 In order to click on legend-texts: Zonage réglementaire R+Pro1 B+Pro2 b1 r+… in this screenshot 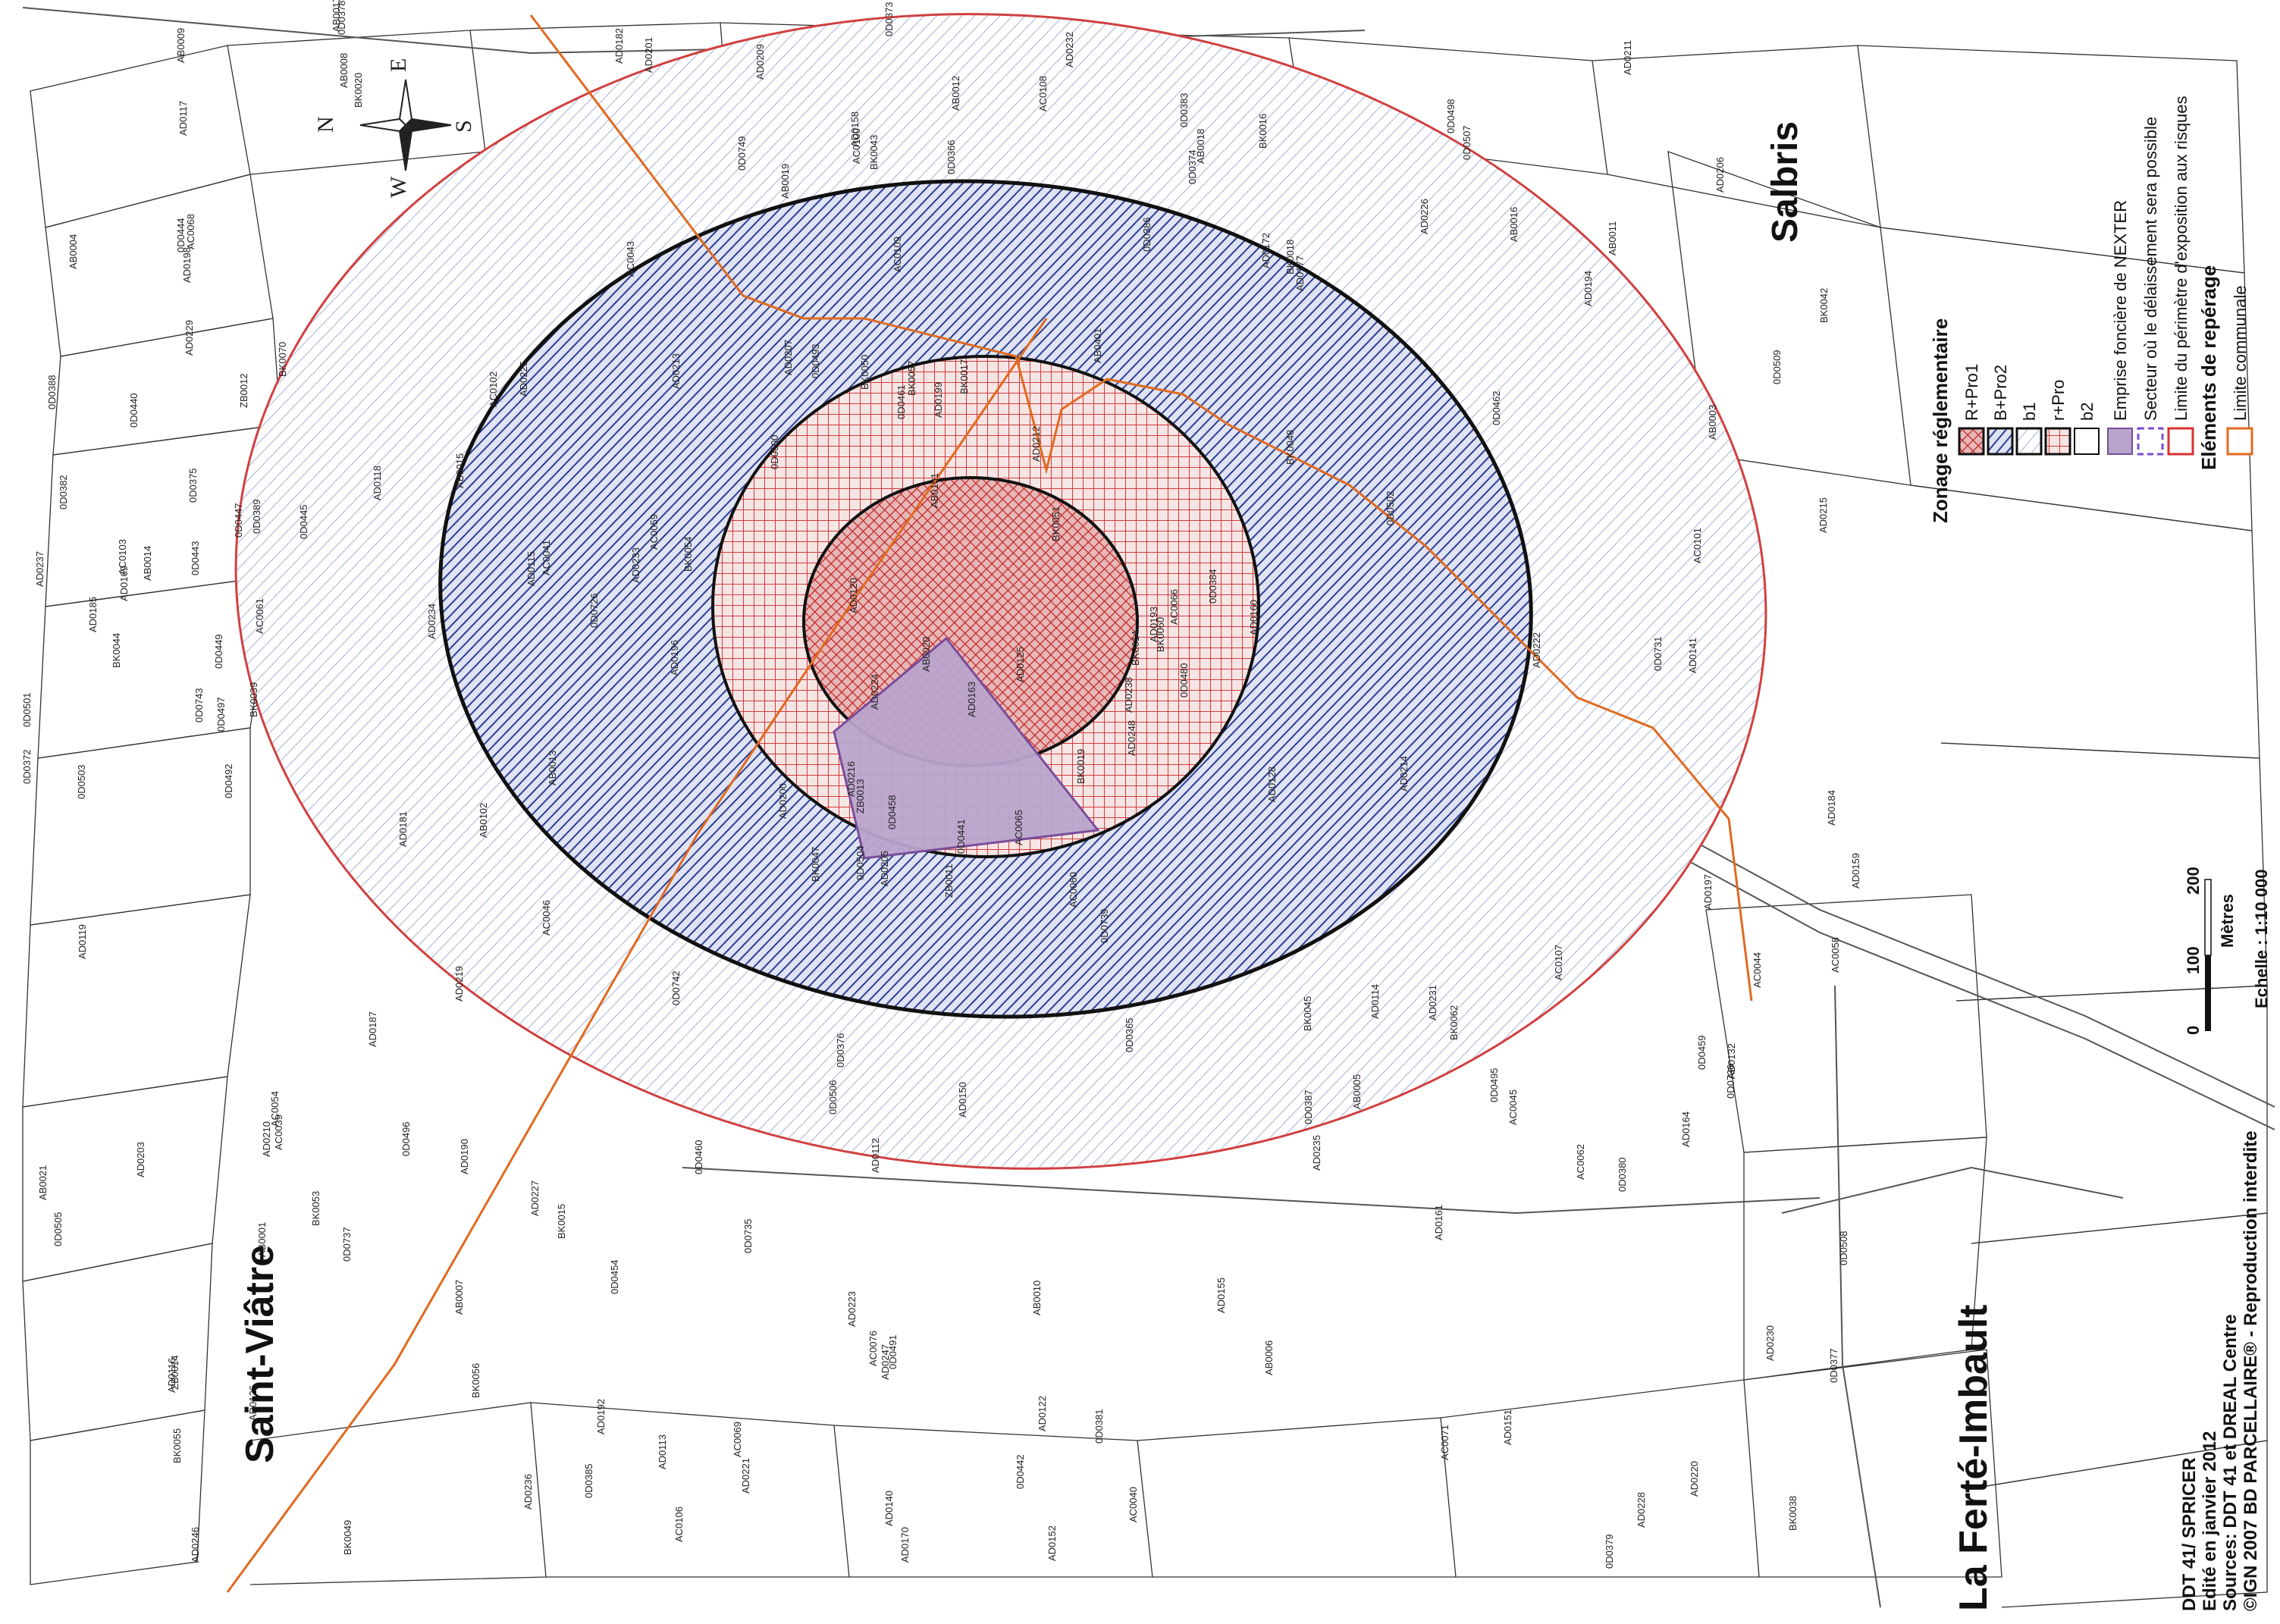, I will do `click(2089, 309)`.